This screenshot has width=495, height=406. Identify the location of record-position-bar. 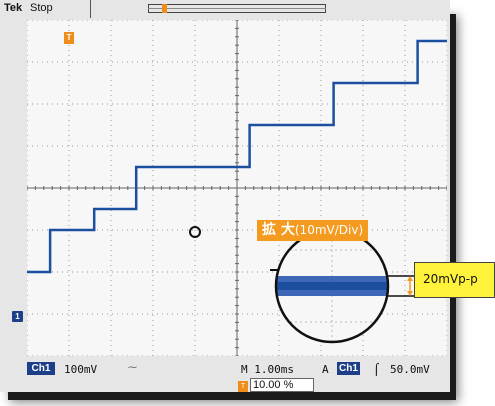
(237, 8).